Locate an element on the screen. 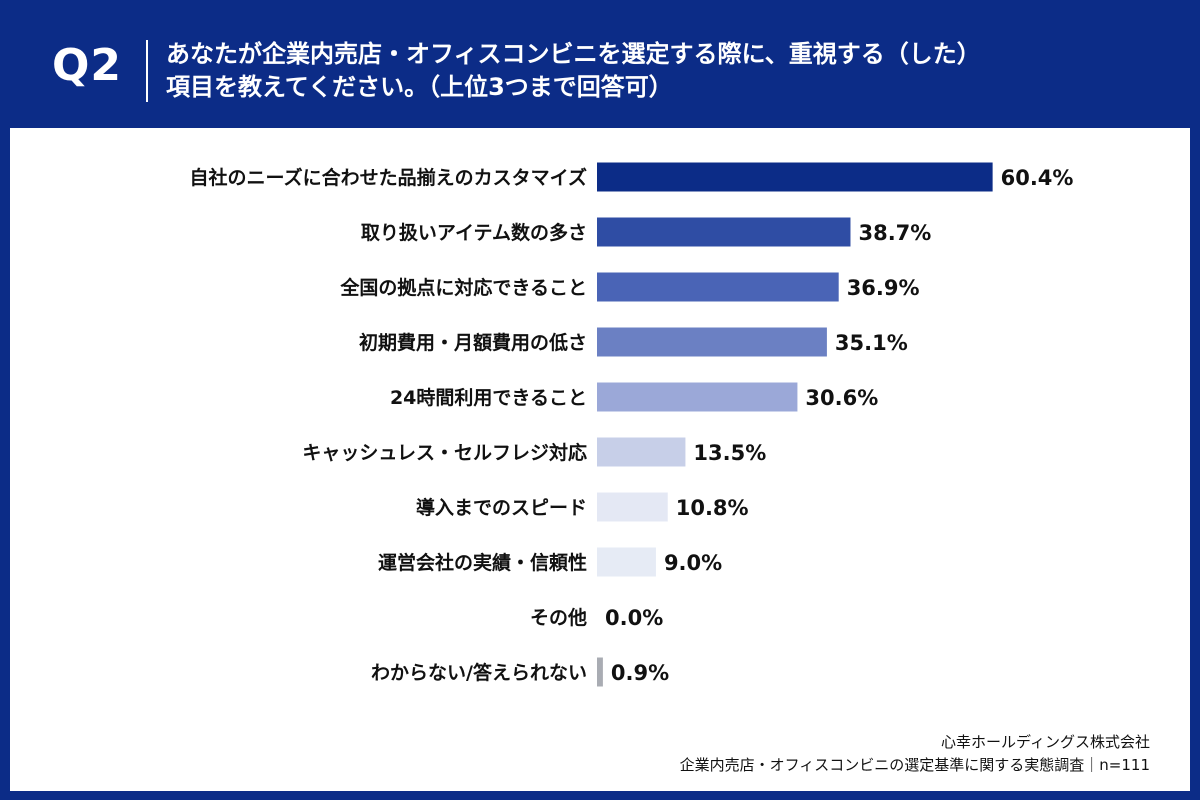  header-divider is located at coordinates (147, 71).